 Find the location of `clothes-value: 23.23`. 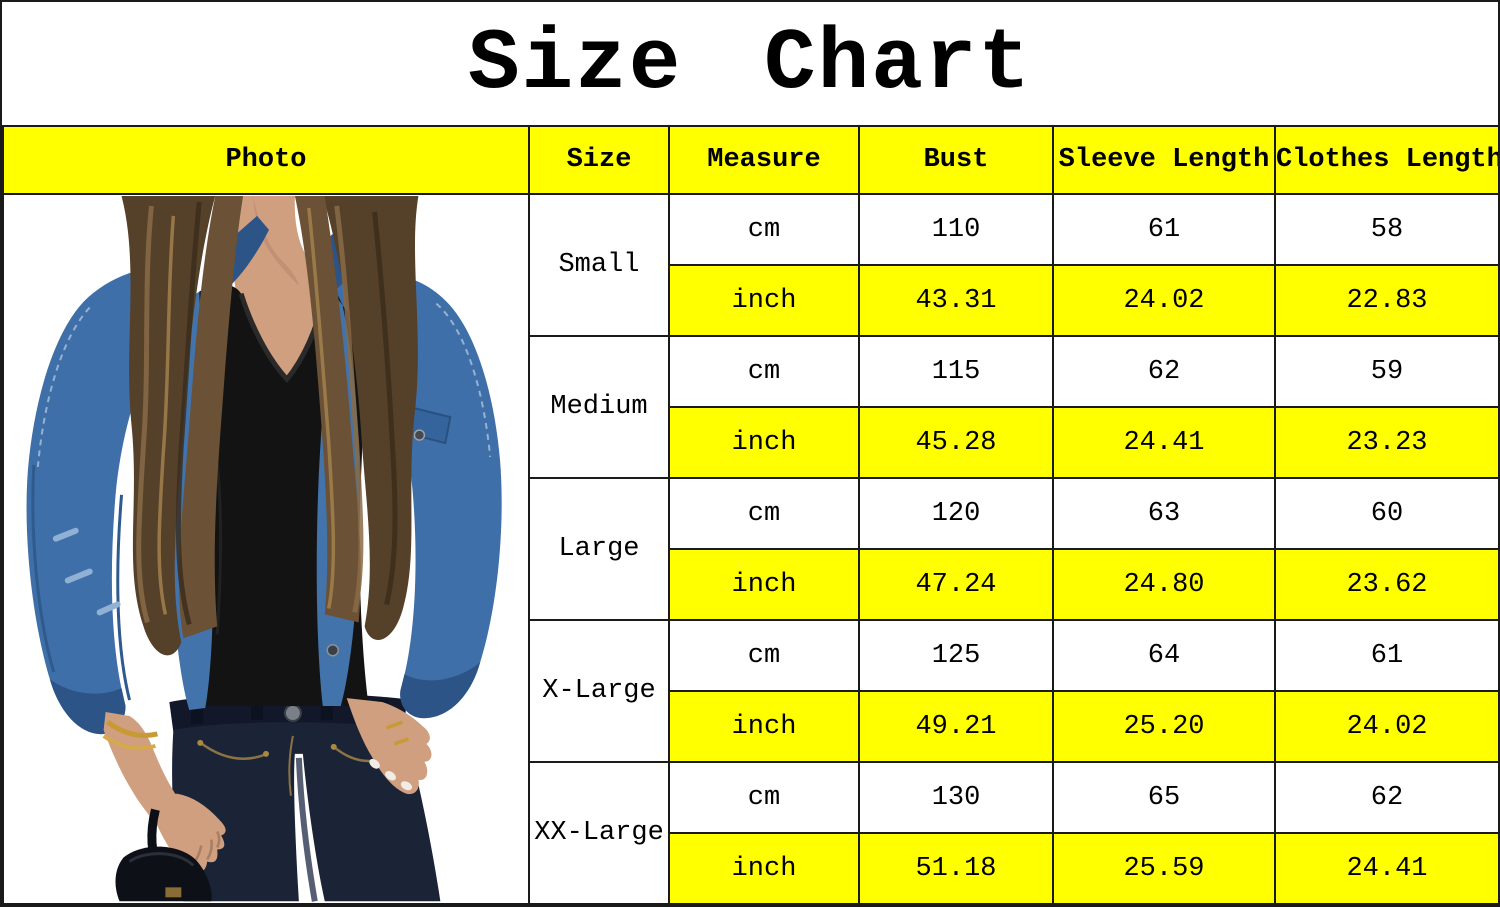

clothes-value: 23.23 is located at coordinates (1387, 442).